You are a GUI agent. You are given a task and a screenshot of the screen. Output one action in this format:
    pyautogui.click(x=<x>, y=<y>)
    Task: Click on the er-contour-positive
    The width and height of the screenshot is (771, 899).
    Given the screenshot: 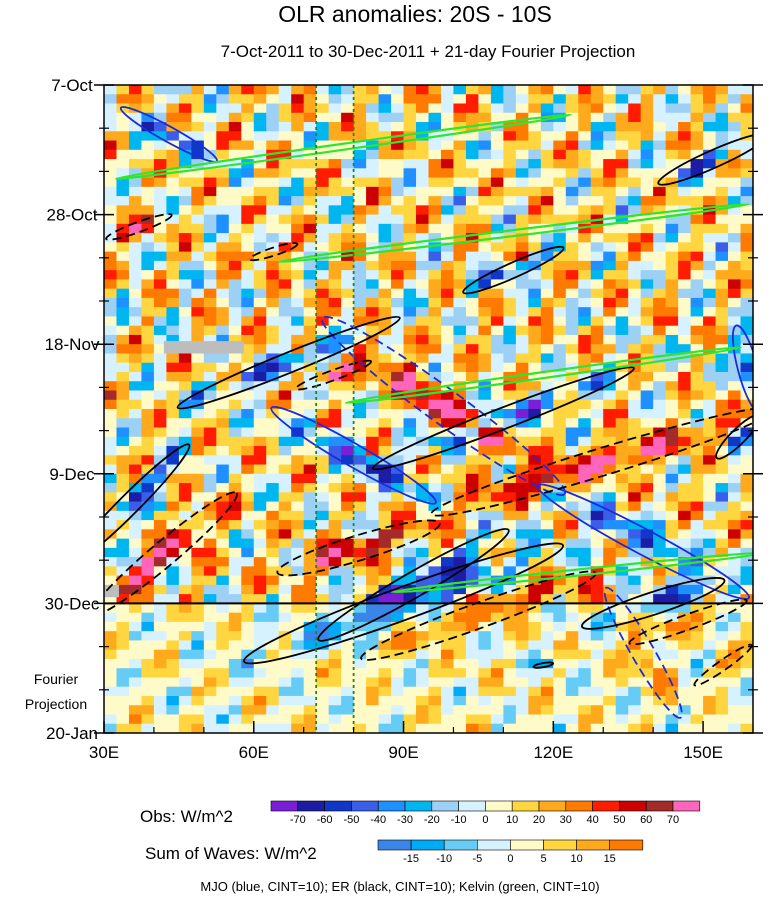 What is the action you would take?
    pyautogui.click(x=723, y=665)
    